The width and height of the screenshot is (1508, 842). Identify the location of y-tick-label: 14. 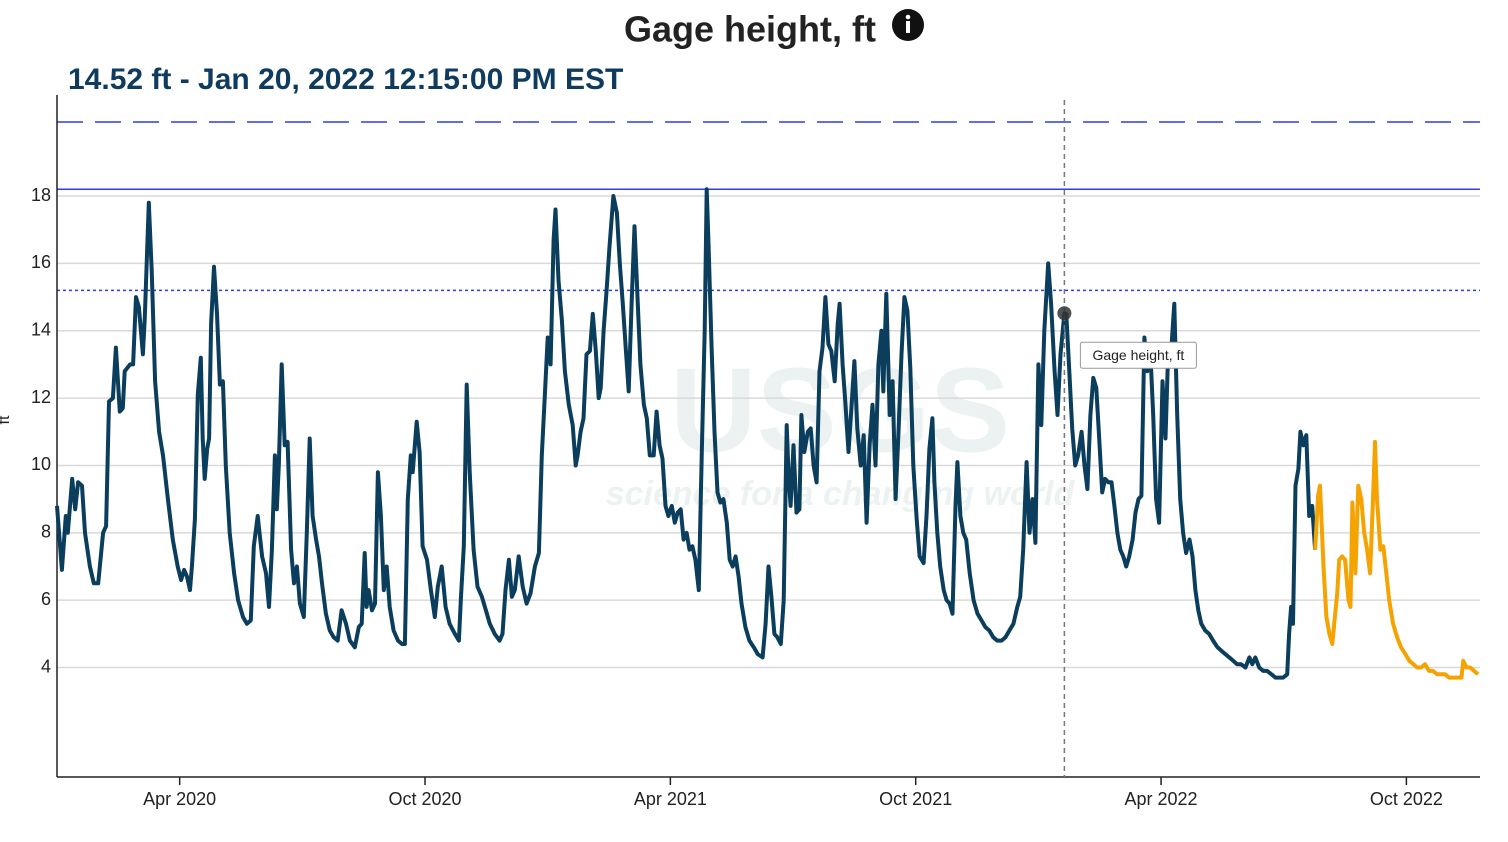
(41, 330).